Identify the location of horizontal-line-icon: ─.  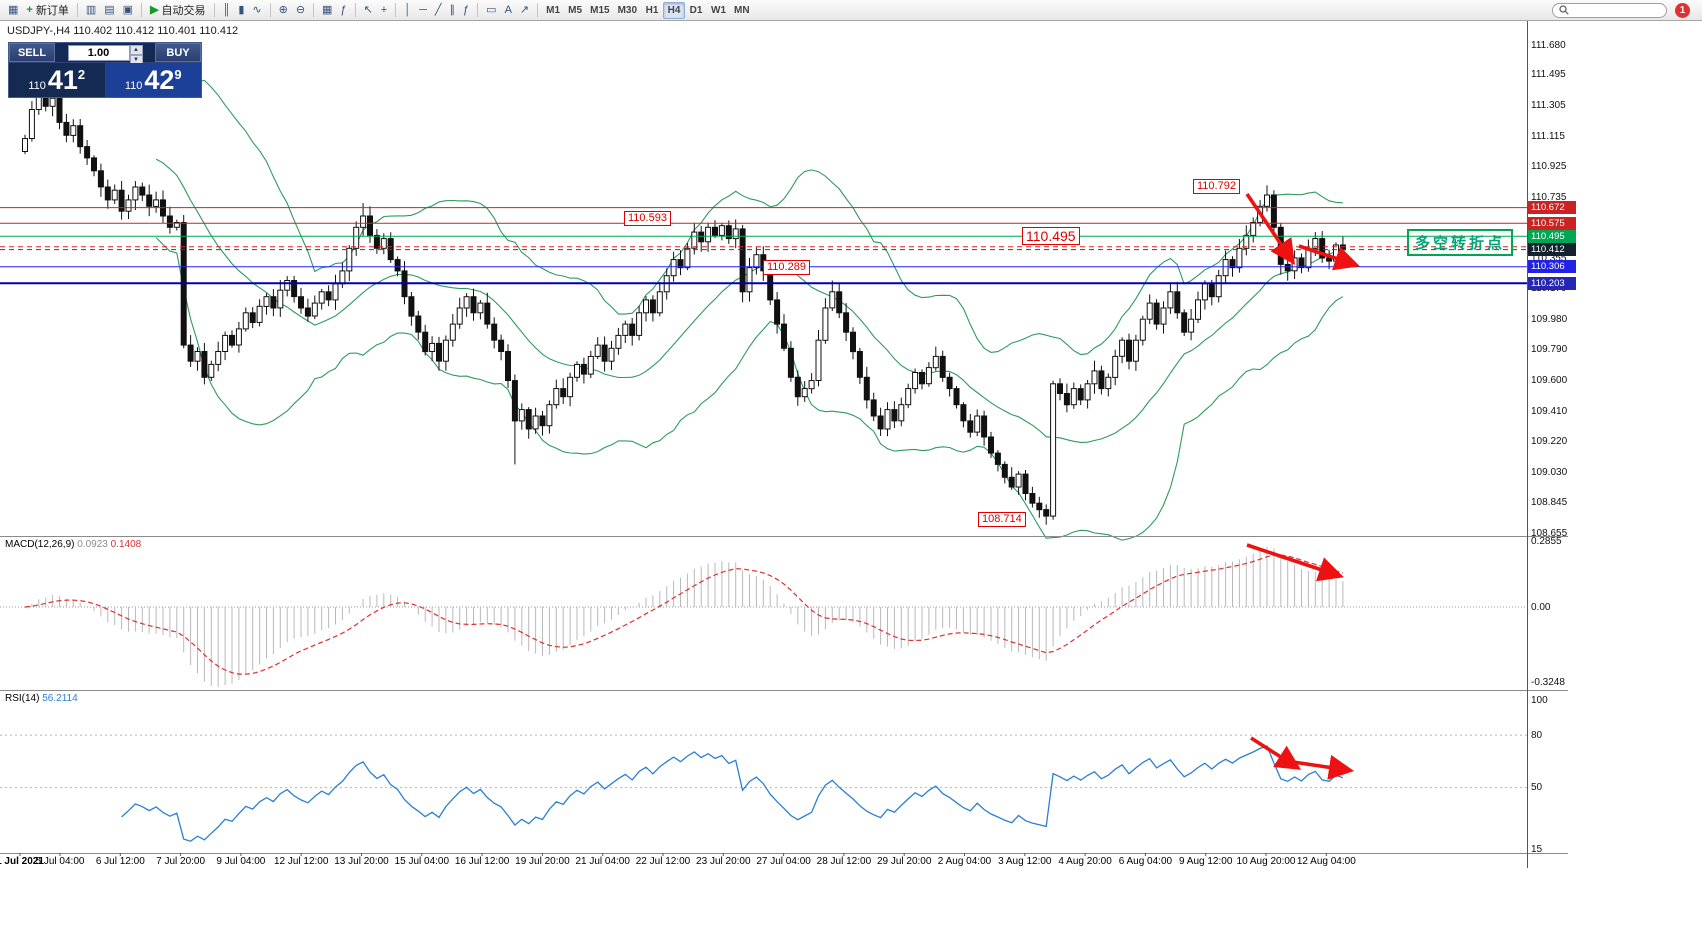
(423, 9).